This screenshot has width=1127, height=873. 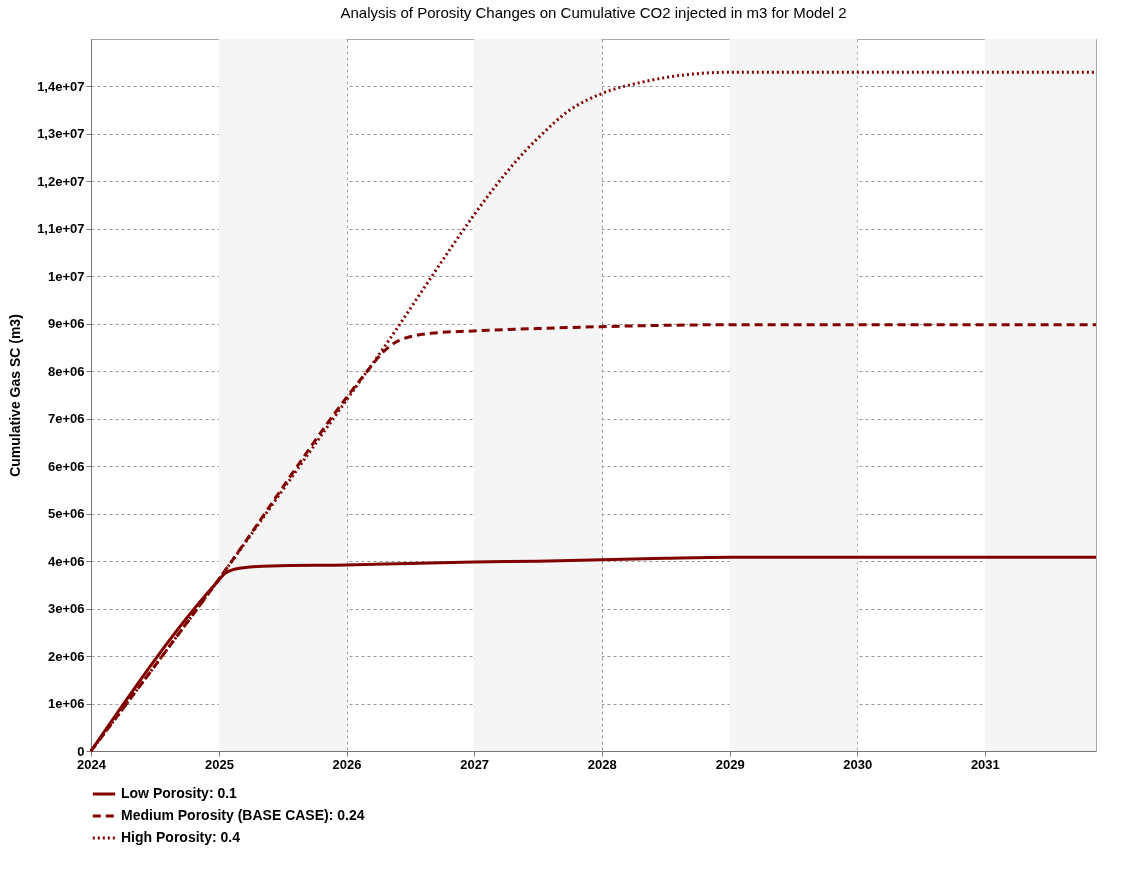 I want to click on y-tick-label: 2e+06, so click(x=66, y=656).